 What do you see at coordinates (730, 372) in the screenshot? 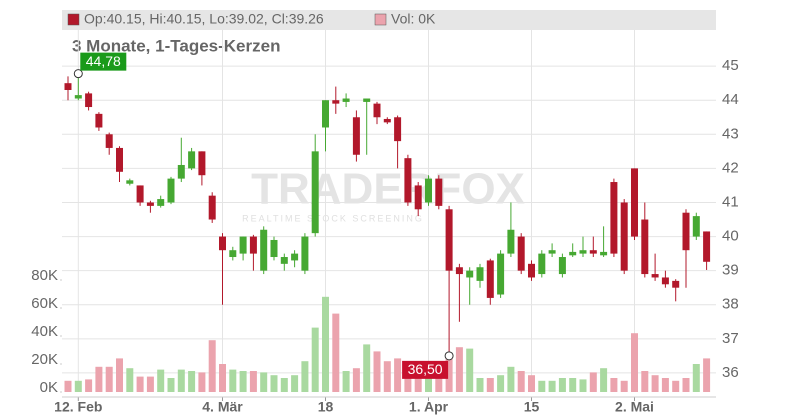
I see `y-tick-label: 36` at bounding box center [730, 372].